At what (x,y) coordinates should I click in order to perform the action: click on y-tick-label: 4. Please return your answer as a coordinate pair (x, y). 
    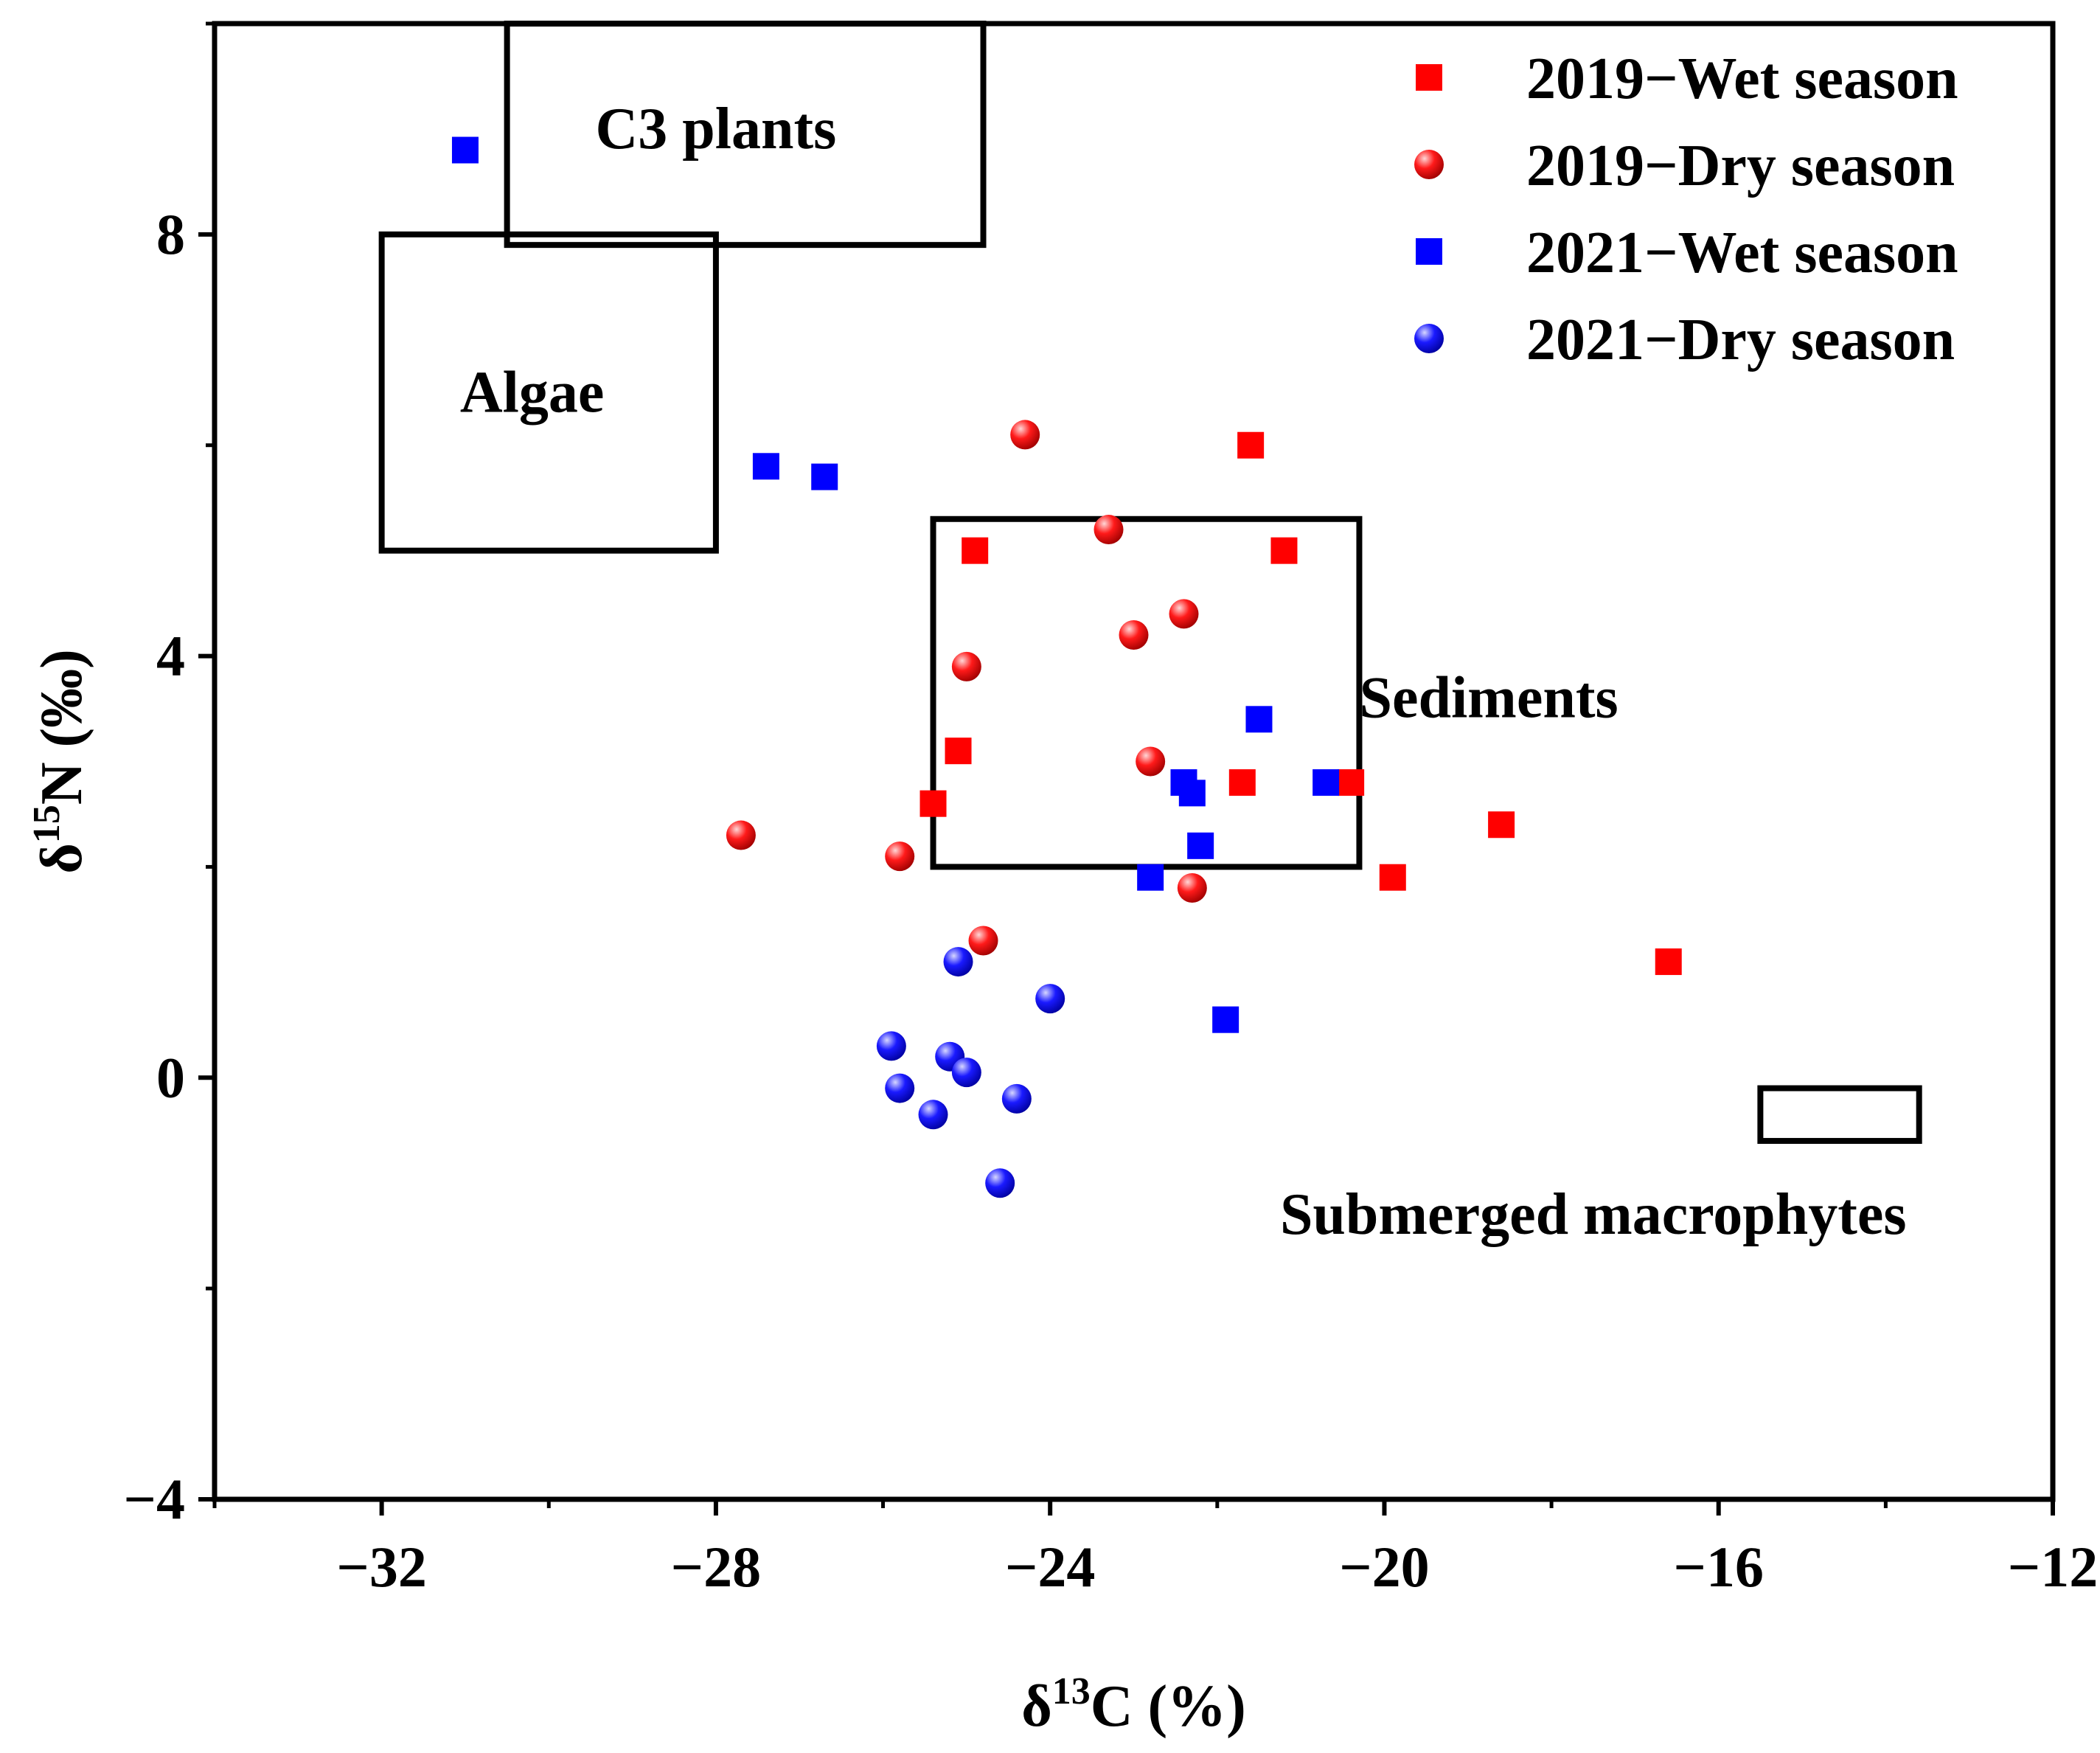
    Looking at the image, I should click on (171, 656).